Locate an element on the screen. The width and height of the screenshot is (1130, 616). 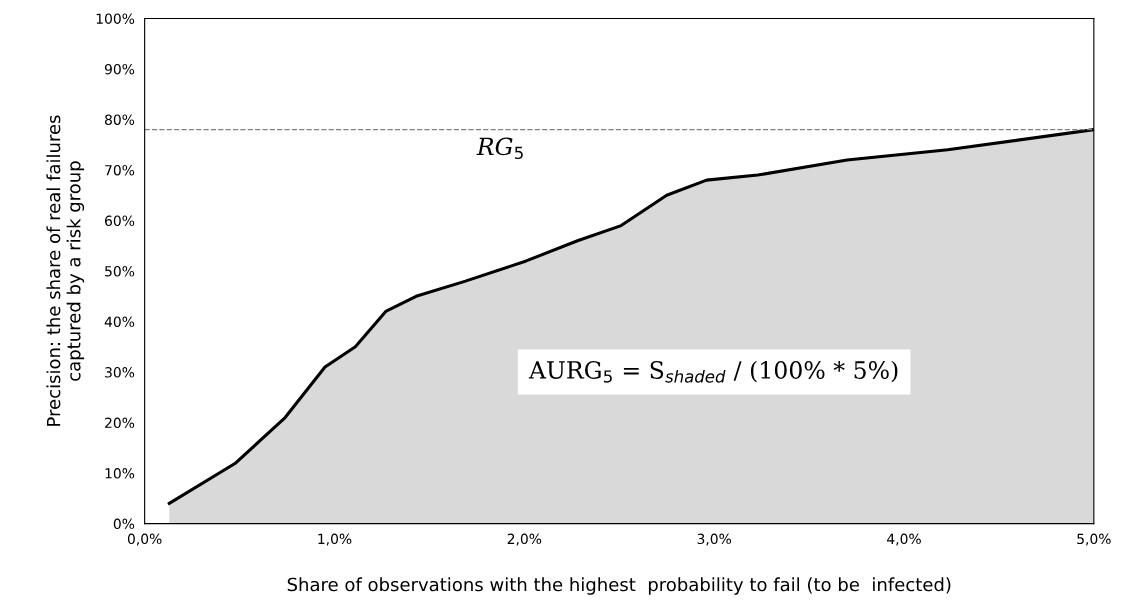
y-tick-label: 70% is located at coordinates (120, 170).